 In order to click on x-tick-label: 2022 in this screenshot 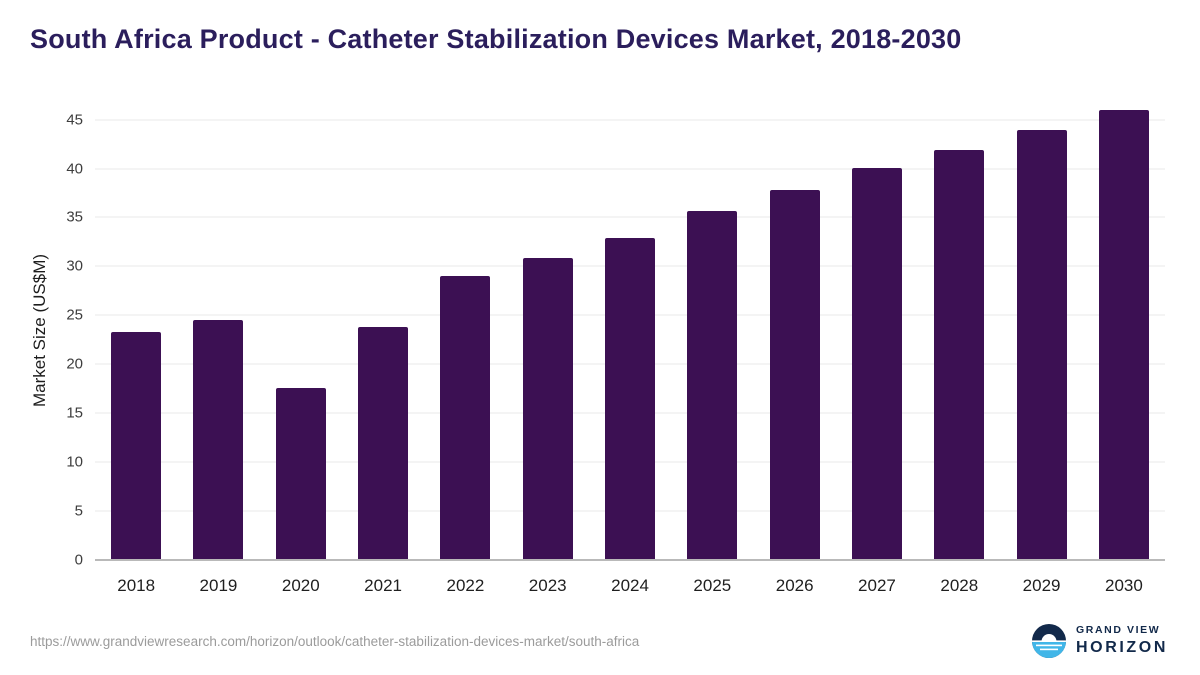, I will do `click(465, 585)`.